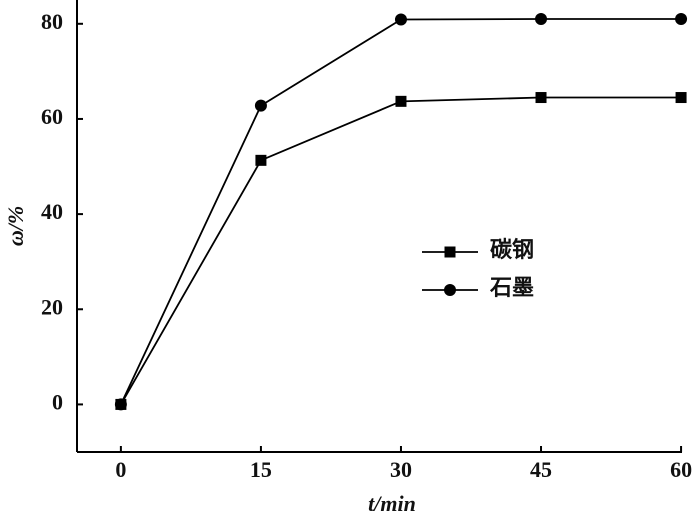  What do you see at coordinates (511, 287) in the screenshot?
I see `legend-label: 石墨` at bounding box center [511, 287].